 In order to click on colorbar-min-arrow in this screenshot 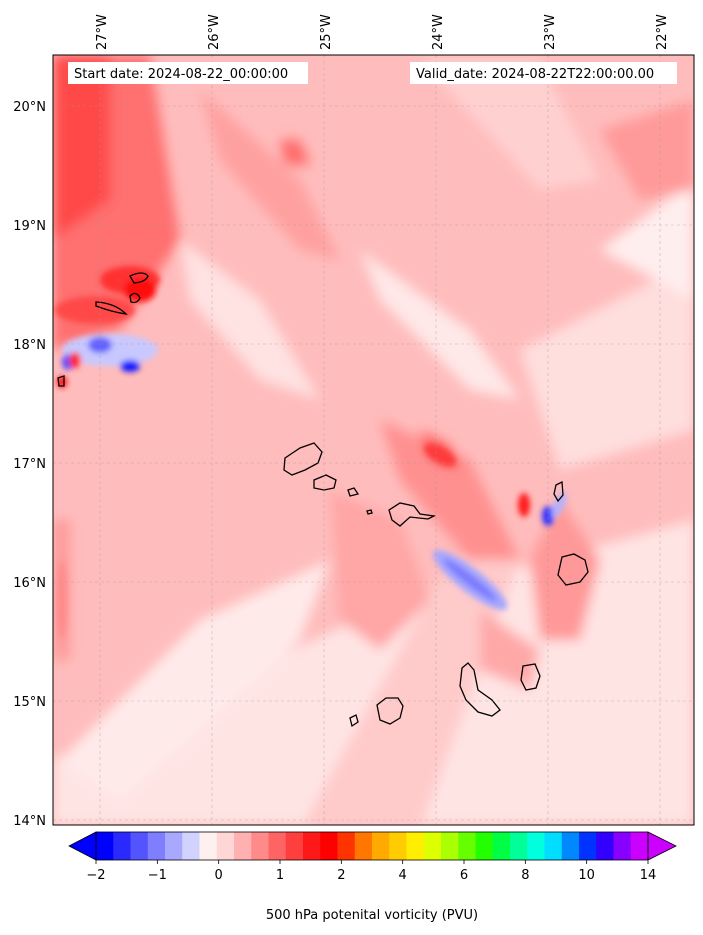, I will do `click(82, 846)`.